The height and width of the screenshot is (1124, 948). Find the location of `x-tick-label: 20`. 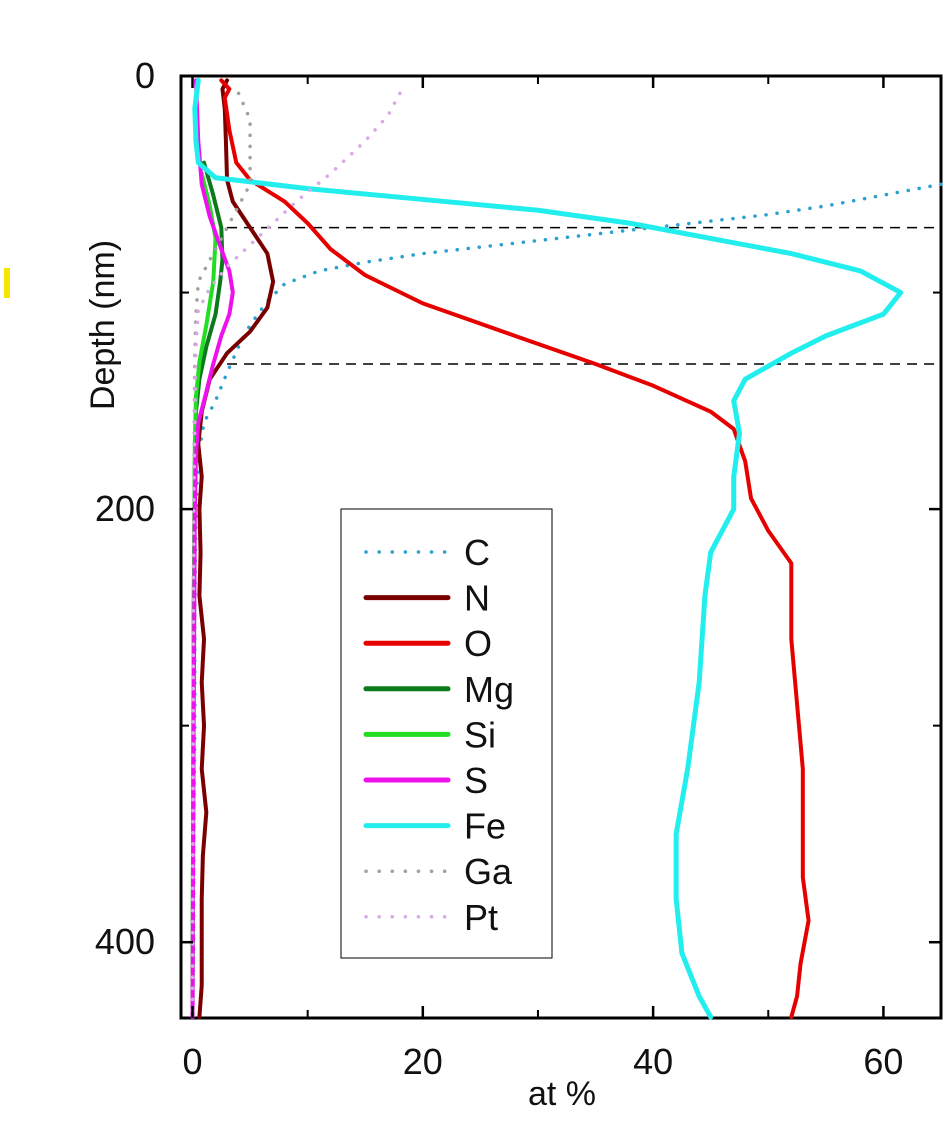

x-tick-label: 20 is located at coordinates (423, 1061).